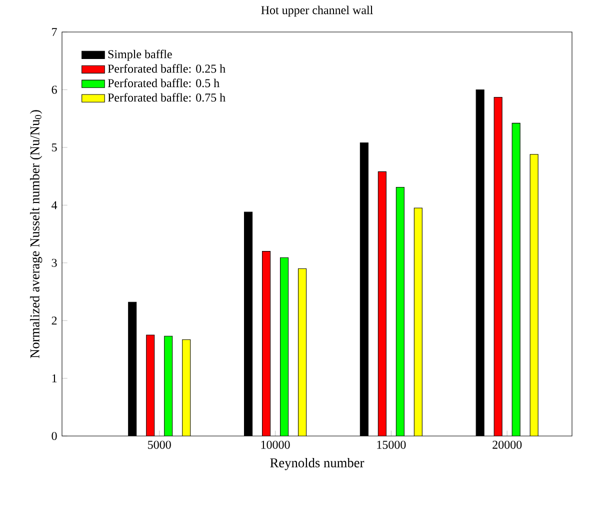 The width and height of the screenshot is (591, 508). I want to click on y-axis-title: Normalized average Nusselt number (Nu/Nu$_{0}$), so click(36, 234).